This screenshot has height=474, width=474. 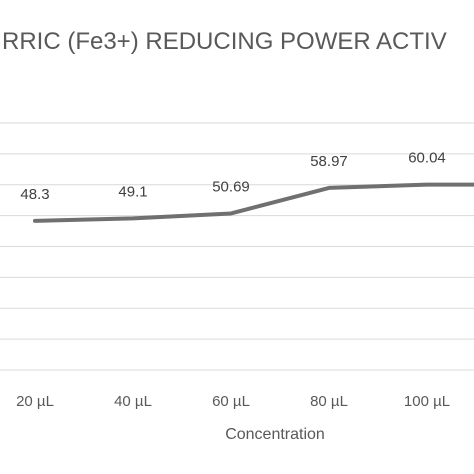 I want to click on data-label: 60.04, so click(x=427, y=158).